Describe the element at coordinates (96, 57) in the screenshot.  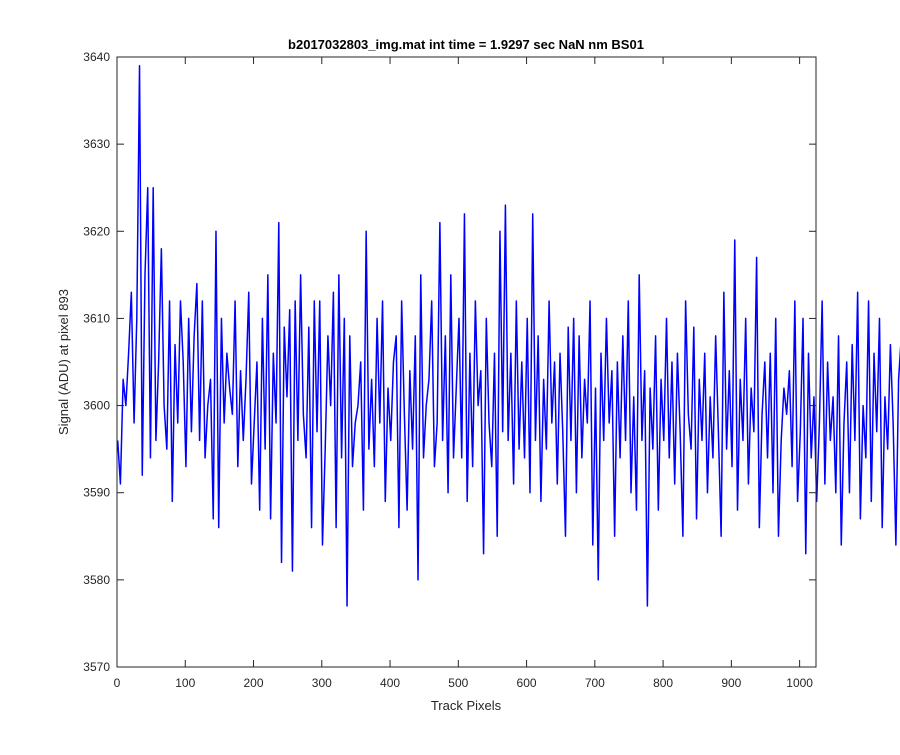
I see `y-tick-label: 3640` at that location.